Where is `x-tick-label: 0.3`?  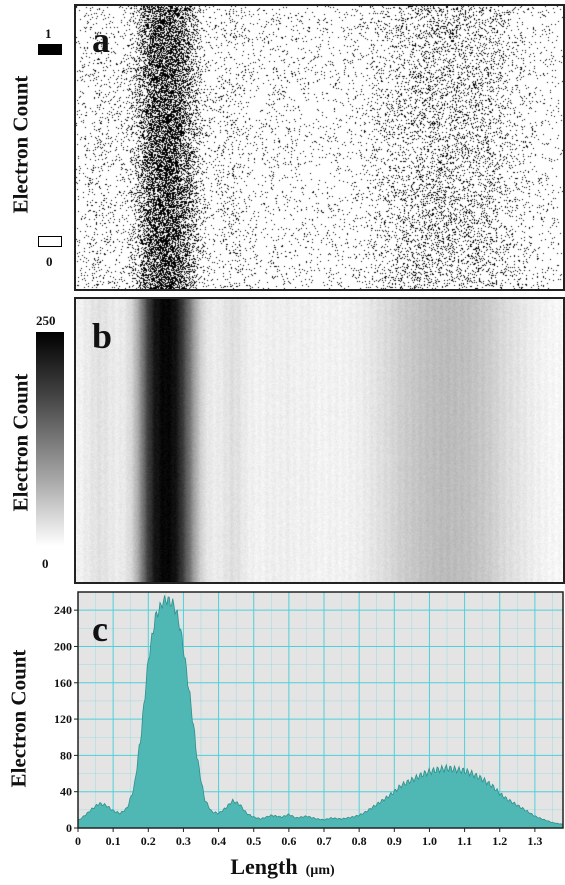
x-tick-label: 0.3 is located at coordinates (183, 841).